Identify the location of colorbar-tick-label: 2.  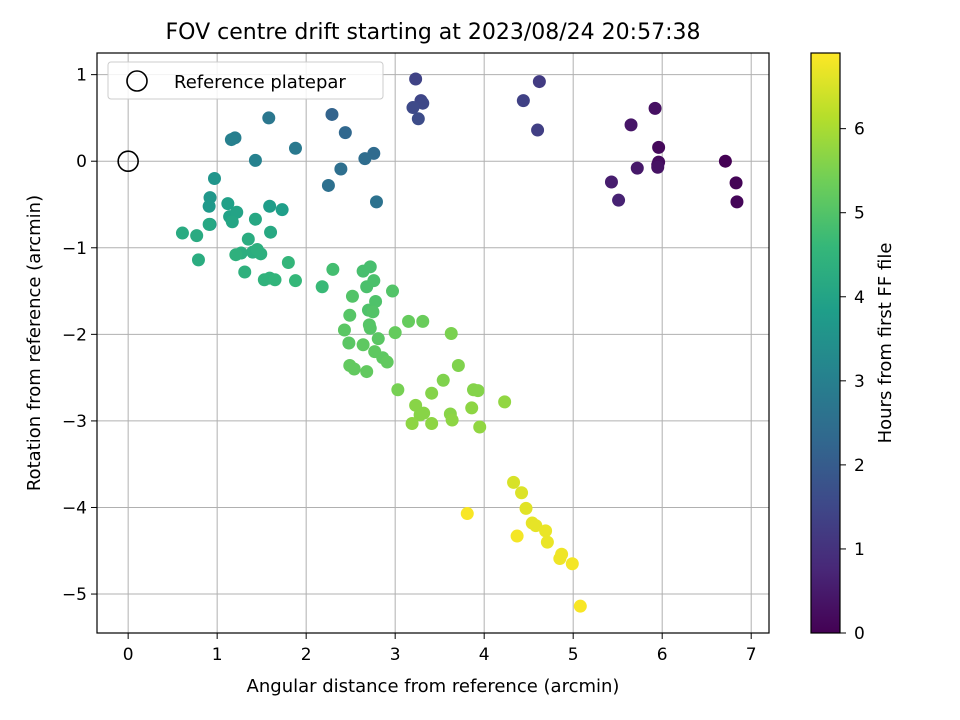
(859, 466).